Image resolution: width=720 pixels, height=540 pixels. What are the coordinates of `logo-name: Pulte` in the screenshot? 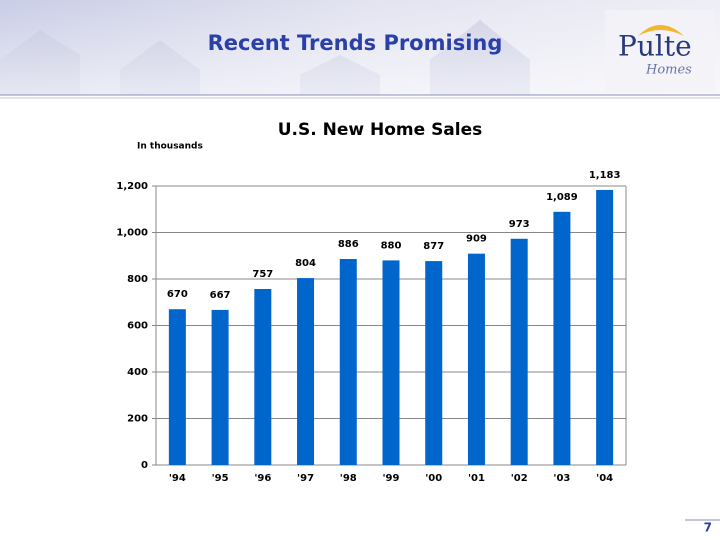 It's located at (655, 46).